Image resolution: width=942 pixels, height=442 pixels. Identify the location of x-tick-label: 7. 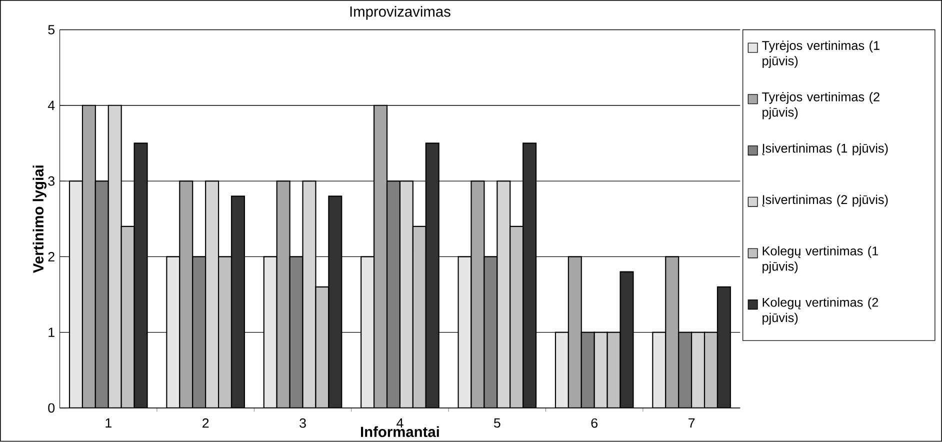
(691, 423).